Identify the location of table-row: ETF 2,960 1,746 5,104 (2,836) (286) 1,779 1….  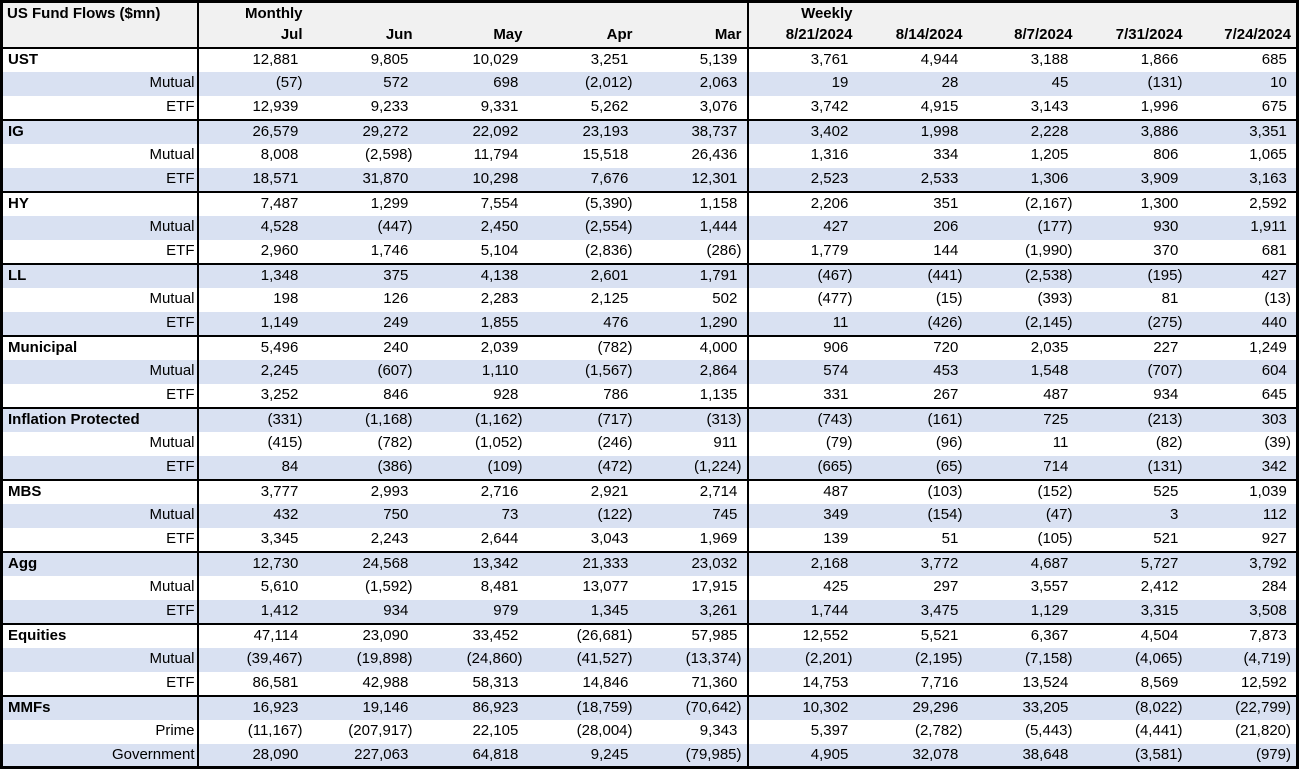
(649, 251).